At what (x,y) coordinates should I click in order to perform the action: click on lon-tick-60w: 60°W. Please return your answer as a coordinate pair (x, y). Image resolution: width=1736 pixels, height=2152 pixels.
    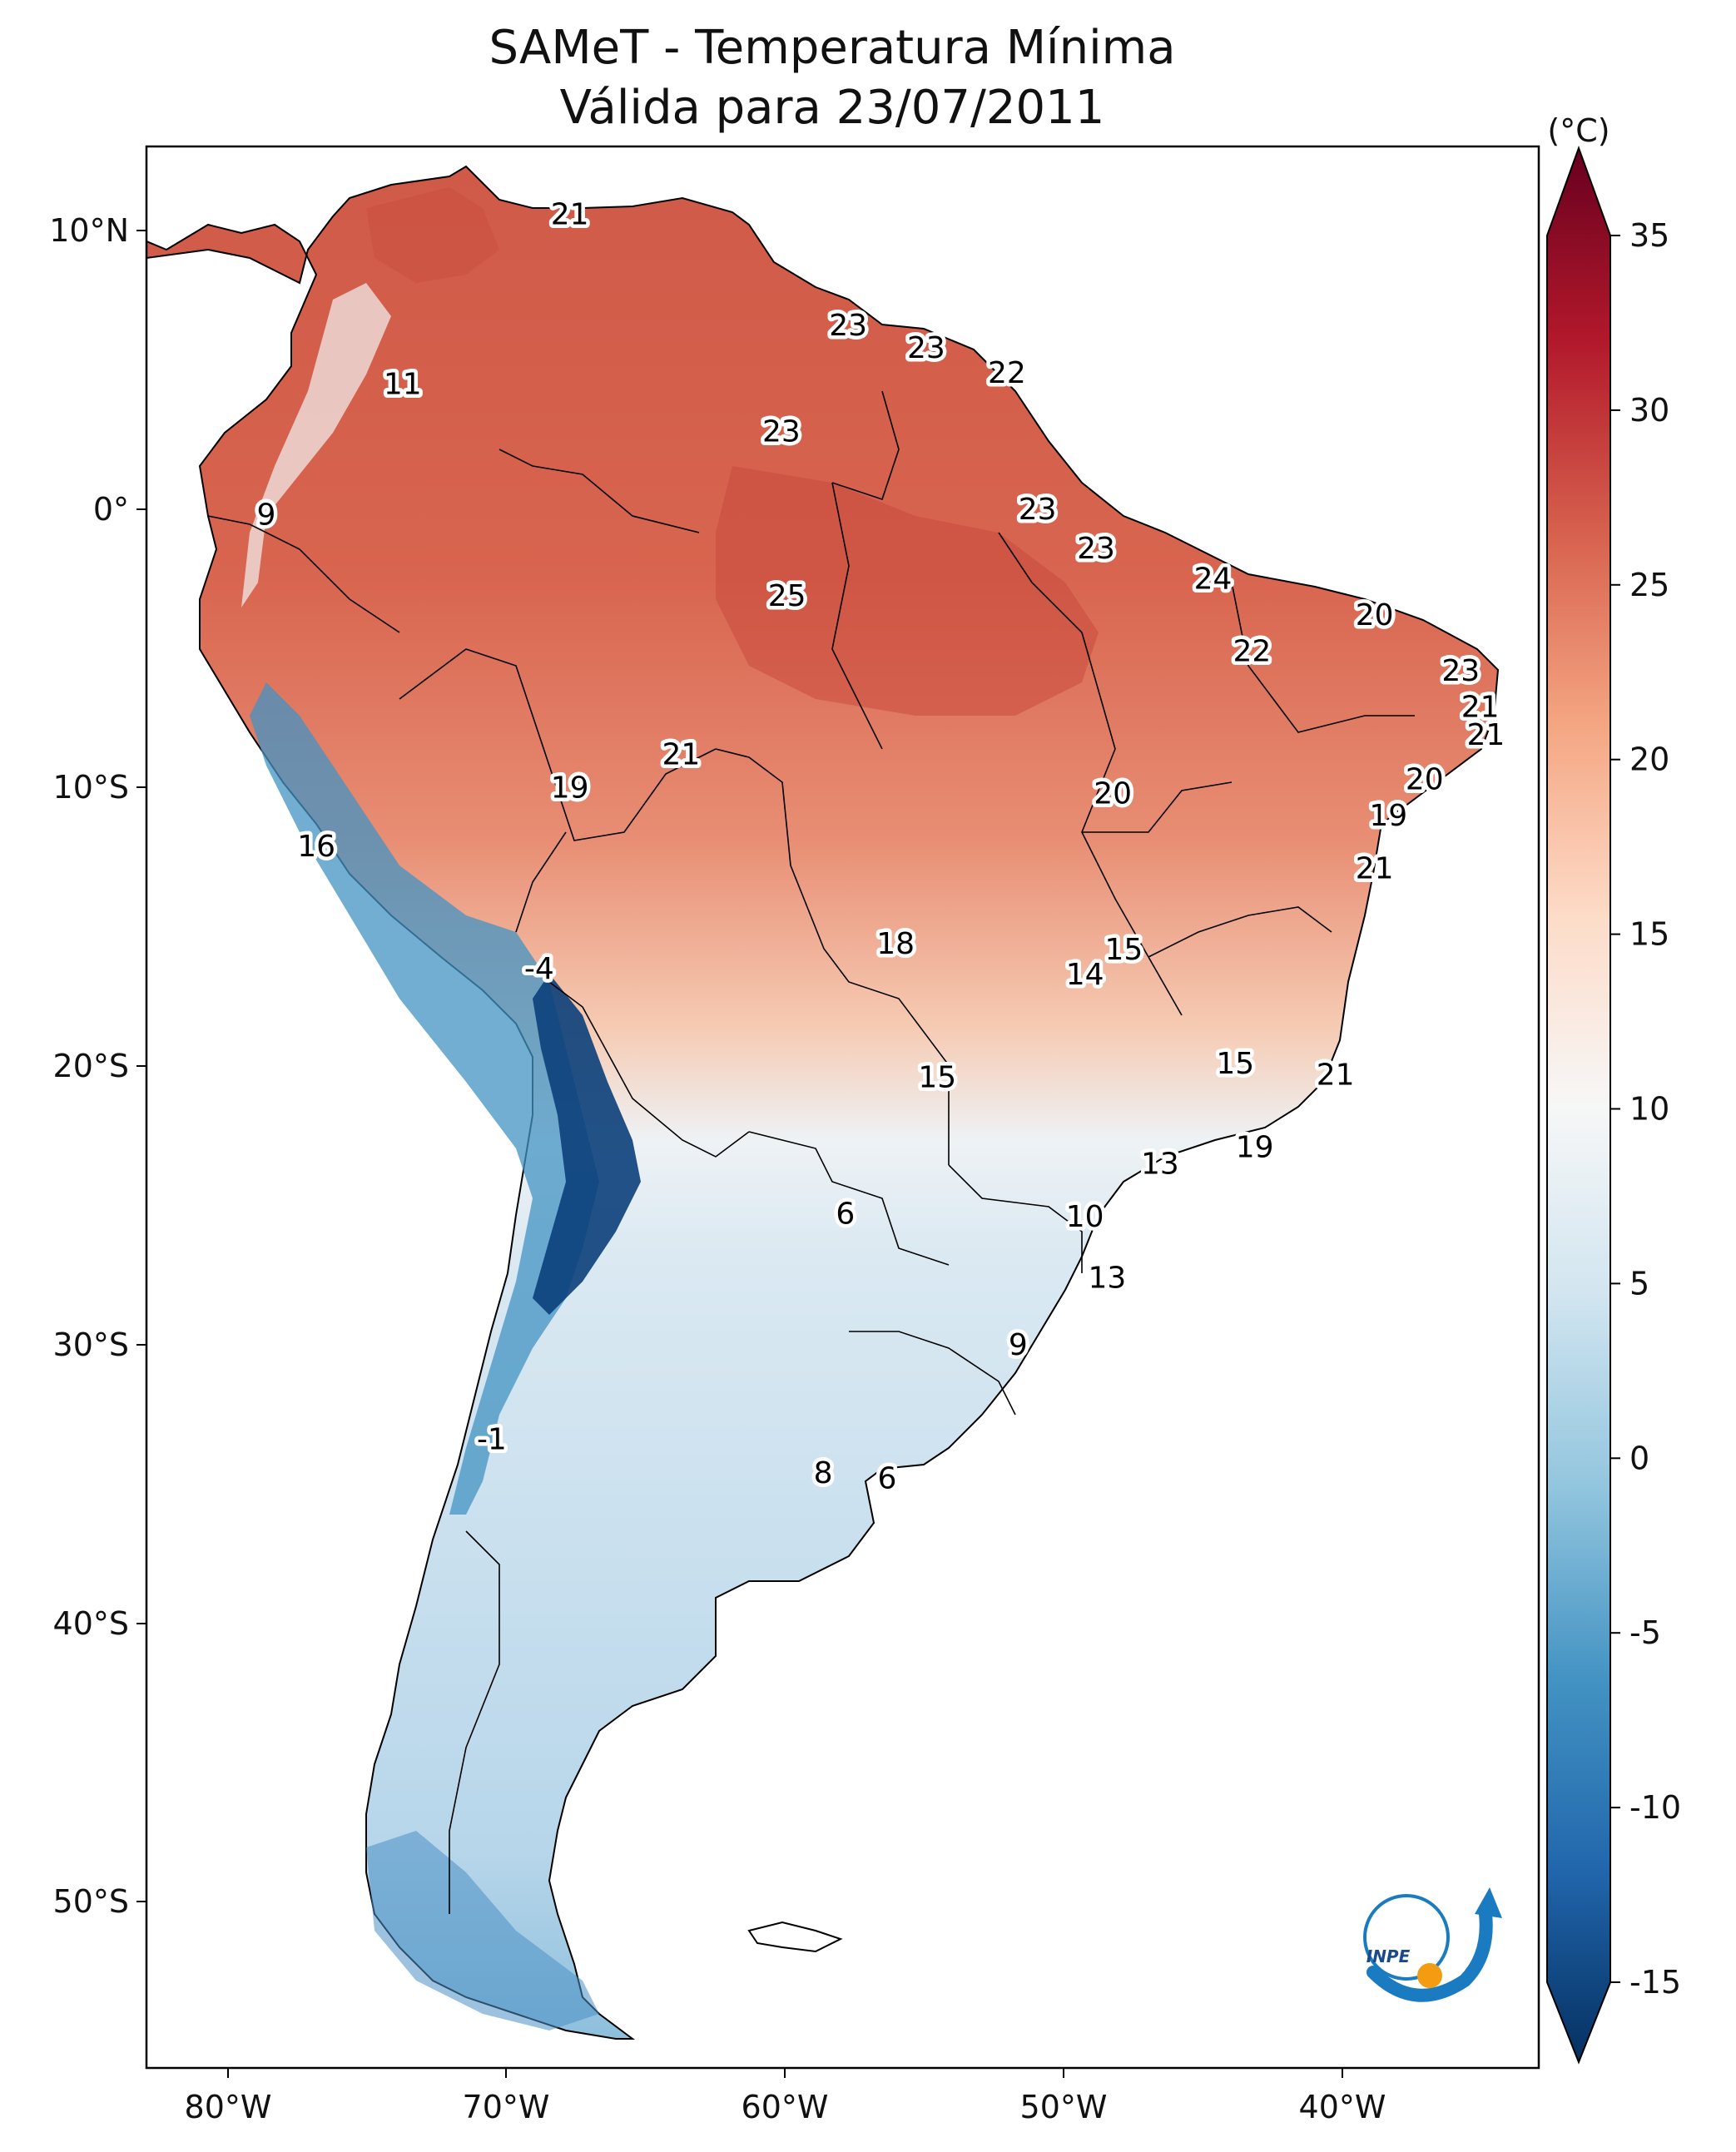
    Looking at the image, I should click on (785, 2107).